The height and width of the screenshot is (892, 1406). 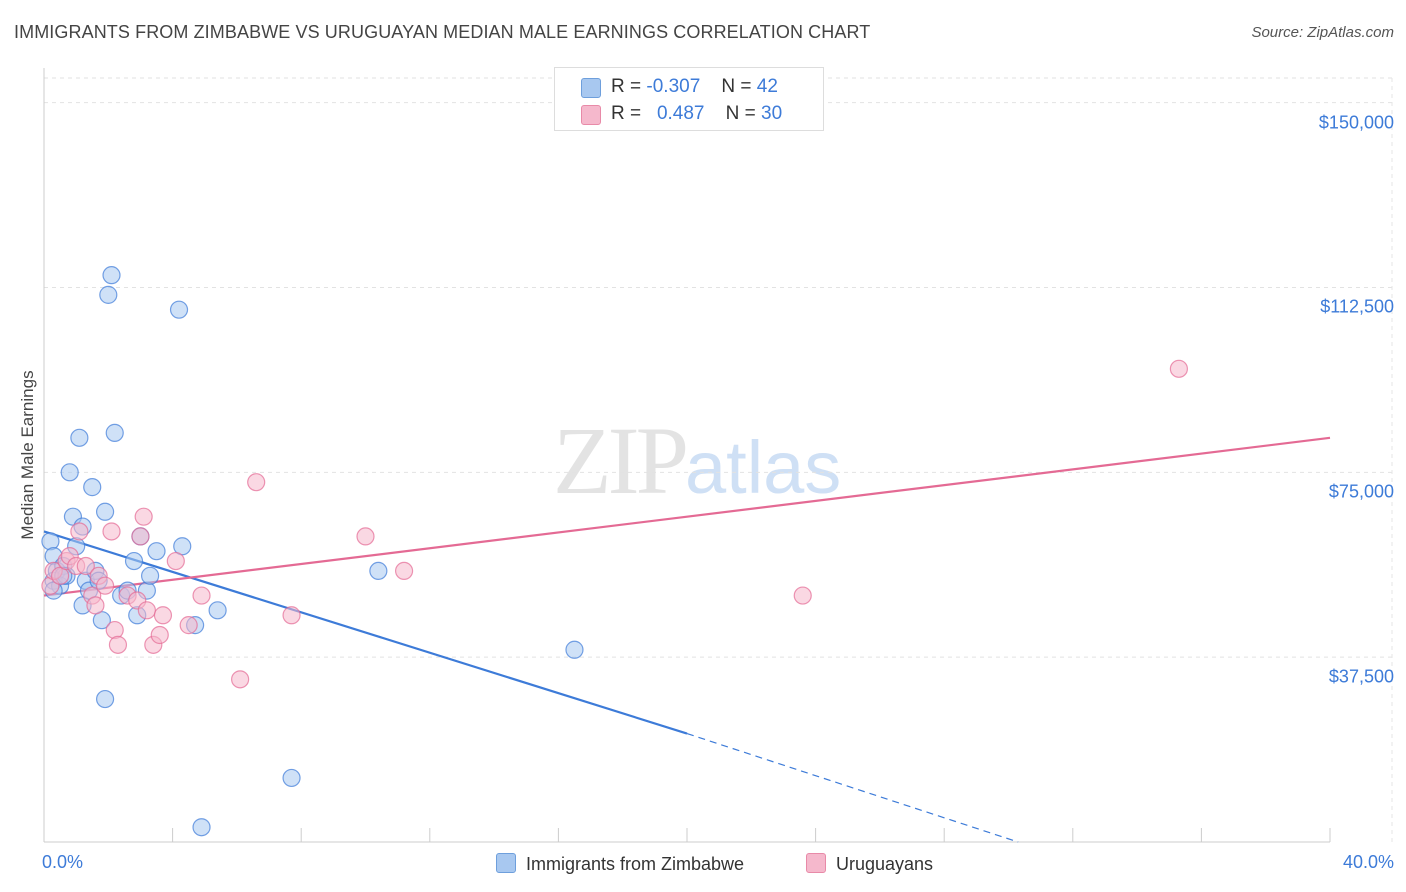 What do you see at coordinates (635, 864) in the screenshot?
I see `bottom-legend-label-zimbabwe: Immigrants from Zimbabwe` at bounding box center [635, 864].